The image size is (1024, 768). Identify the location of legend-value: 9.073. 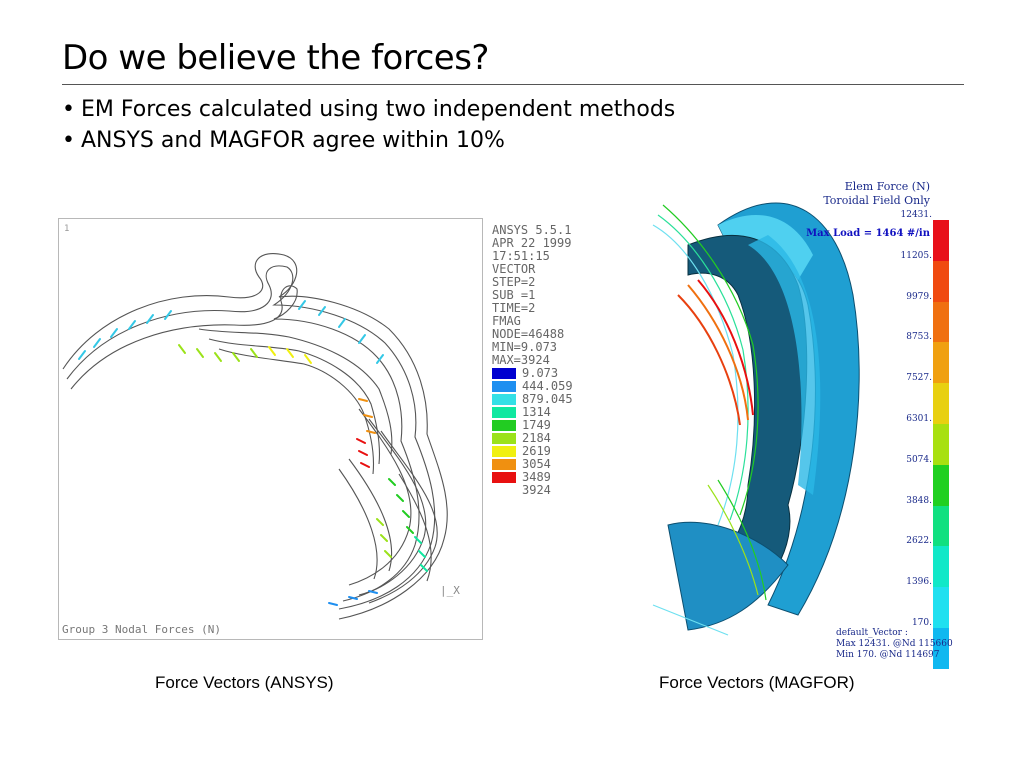
(540, 373).